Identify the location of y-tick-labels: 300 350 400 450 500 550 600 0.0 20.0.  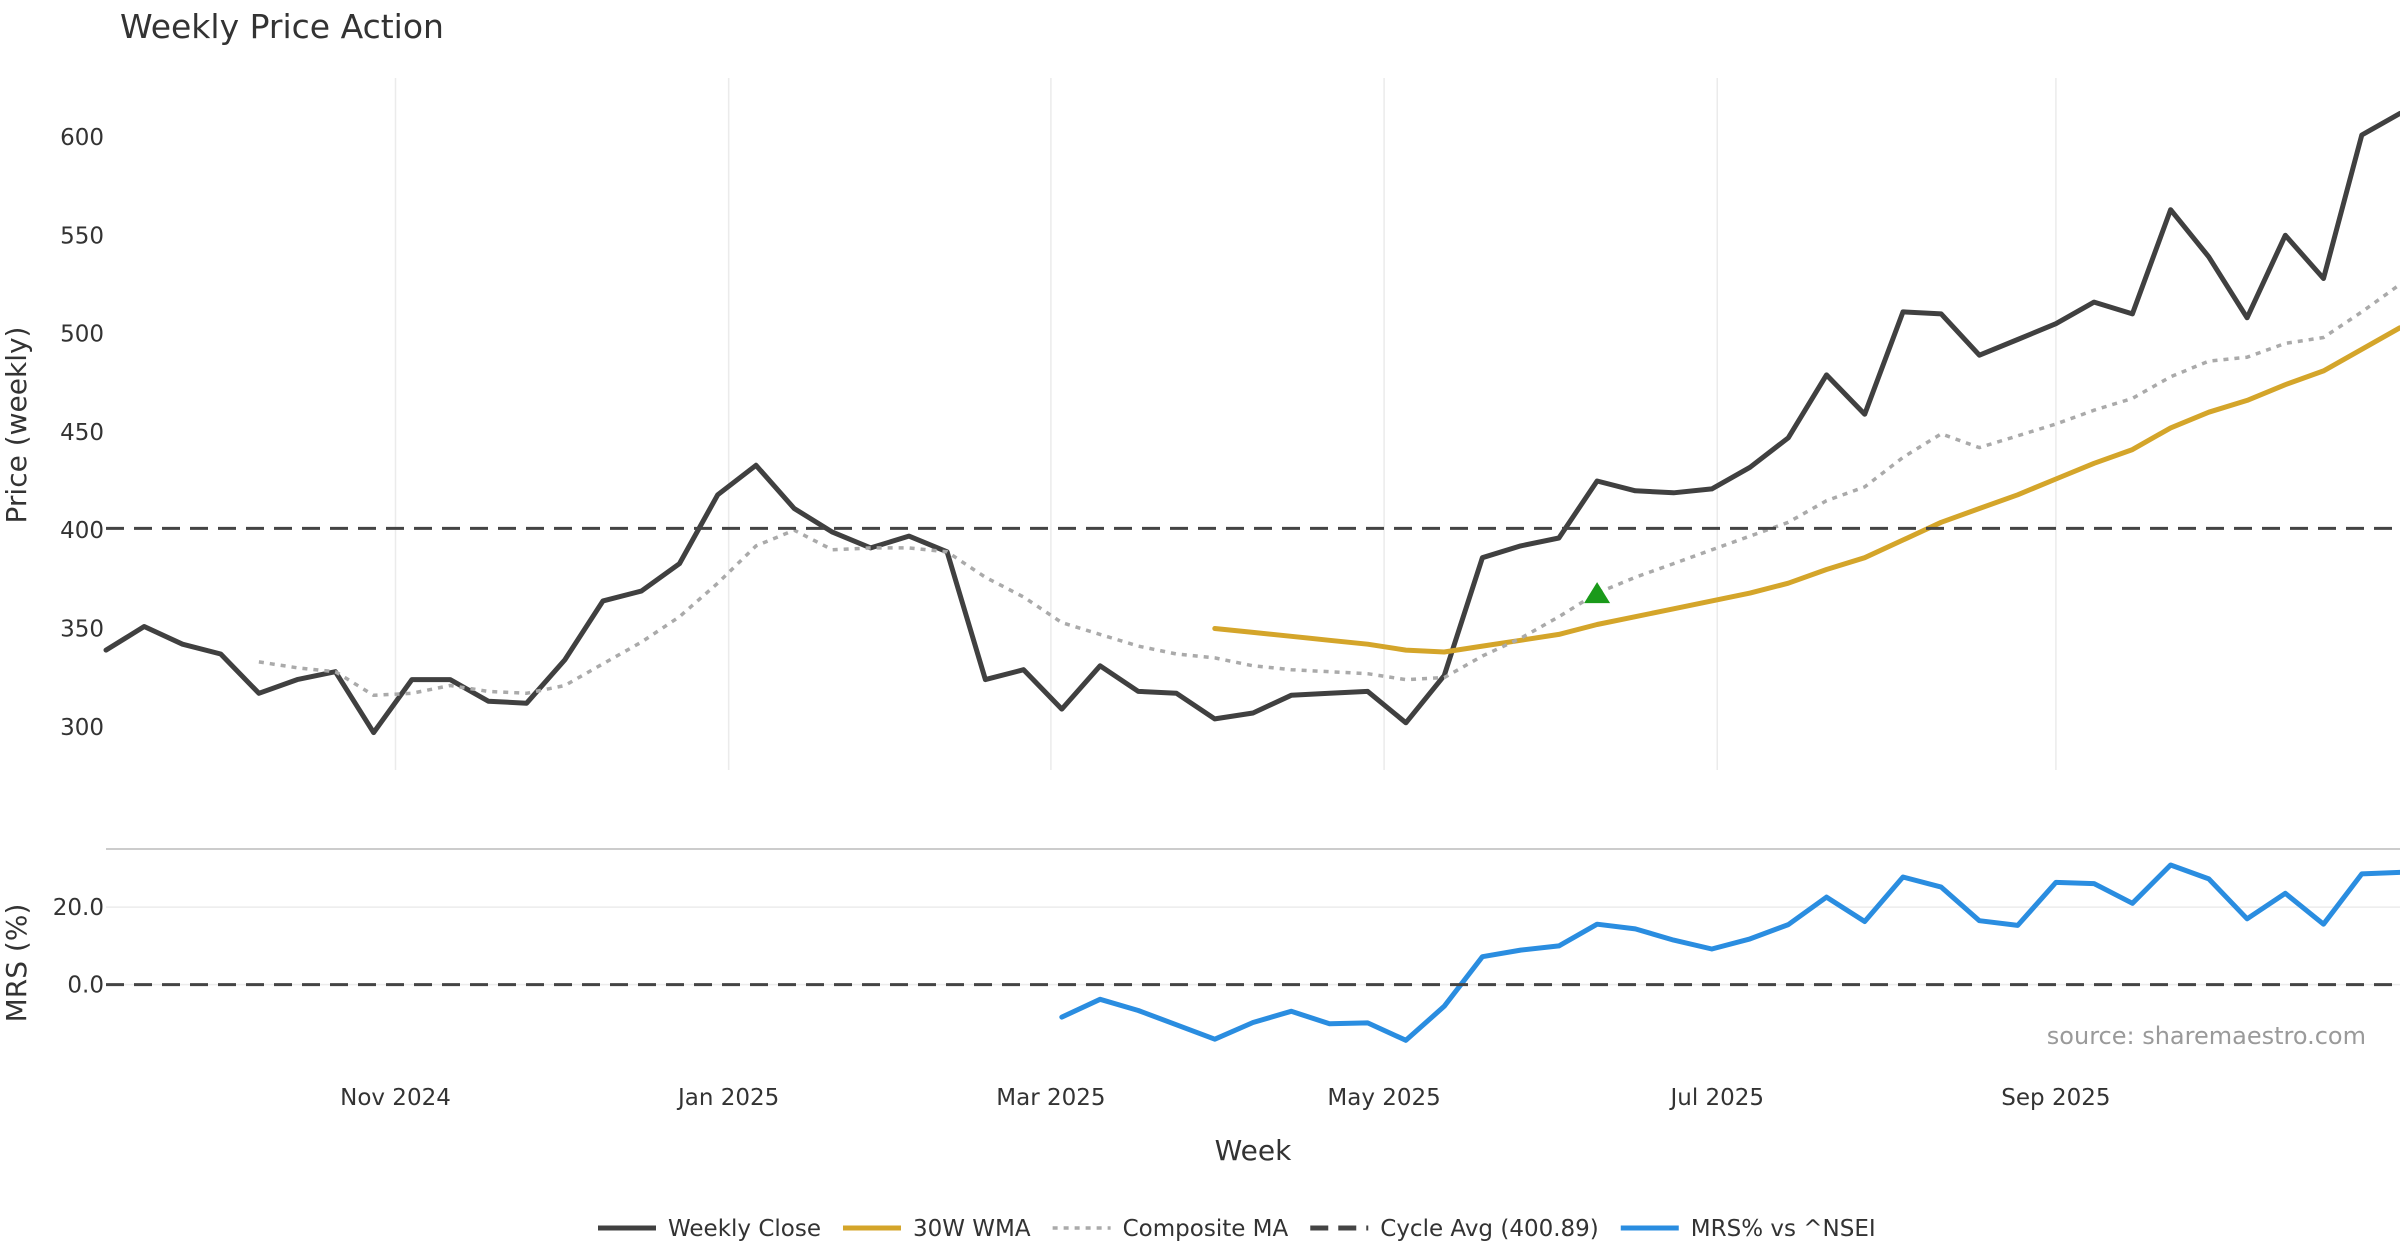
(78, 562).